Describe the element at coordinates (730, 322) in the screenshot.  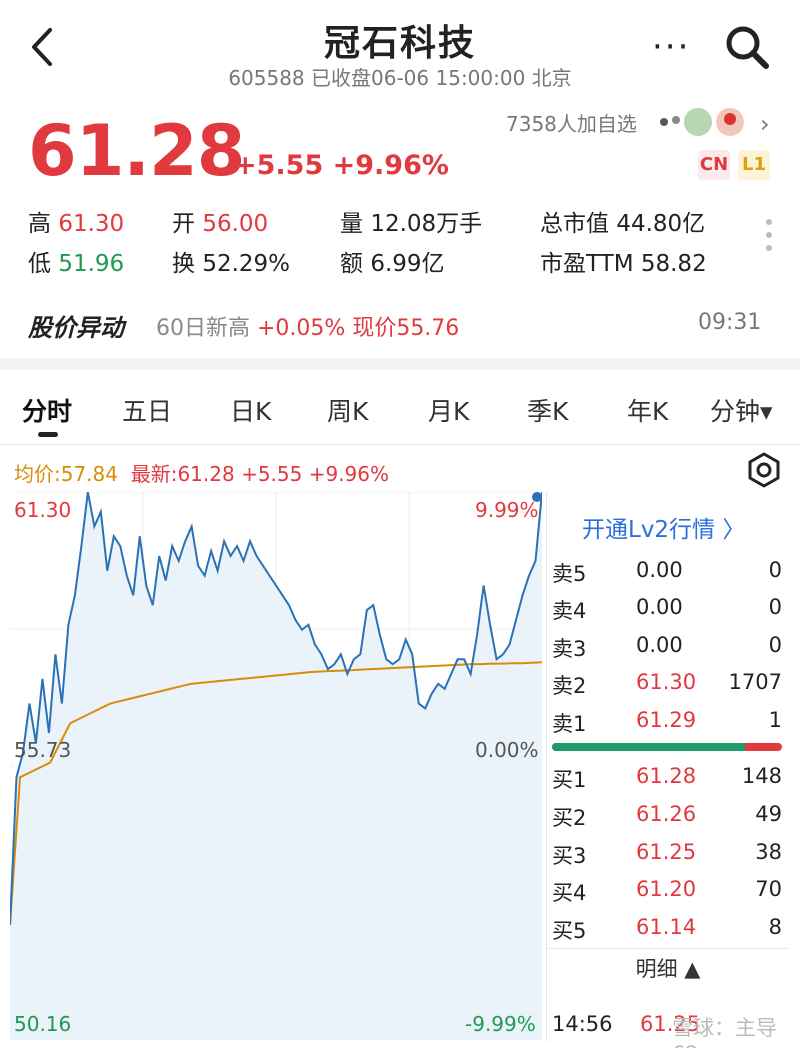
I see `anomaly-time: 09:31` at that location.